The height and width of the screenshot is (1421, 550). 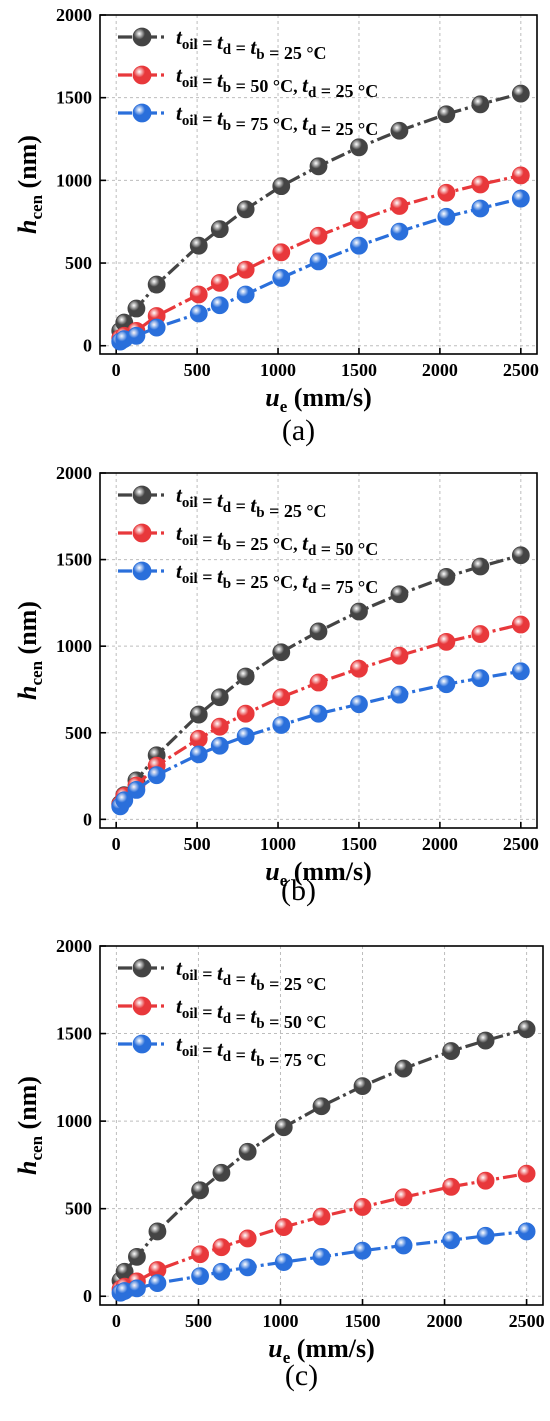 I want to click on legend-label: toil = tb = 75 °C, td = 25 °C, so click(x=277, y=120).